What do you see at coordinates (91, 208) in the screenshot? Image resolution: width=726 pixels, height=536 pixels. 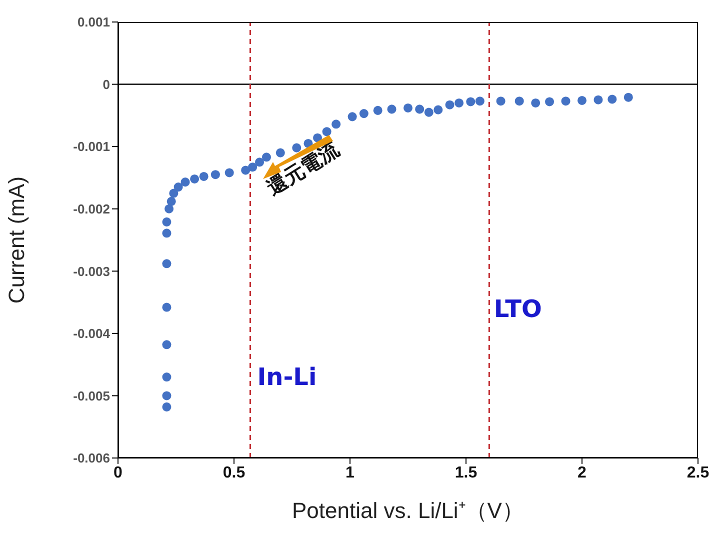 I see `y-tick-label: -0.002` at bounding box center [91, 208].